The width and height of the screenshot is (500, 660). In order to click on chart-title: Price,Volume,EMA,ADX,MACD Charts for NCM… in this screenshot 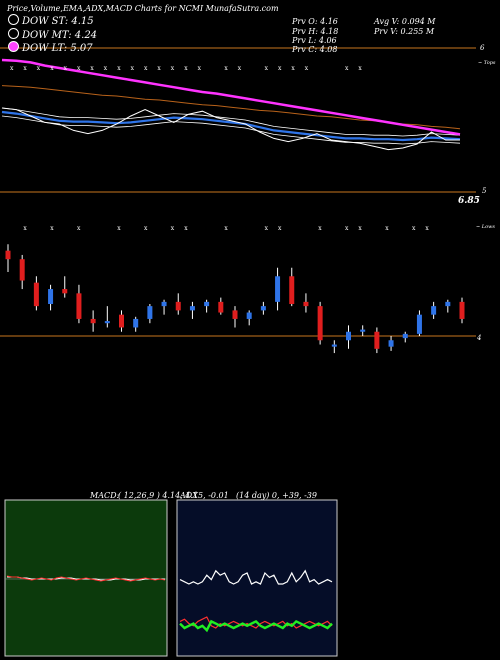, I will do `click(143, 8)`.